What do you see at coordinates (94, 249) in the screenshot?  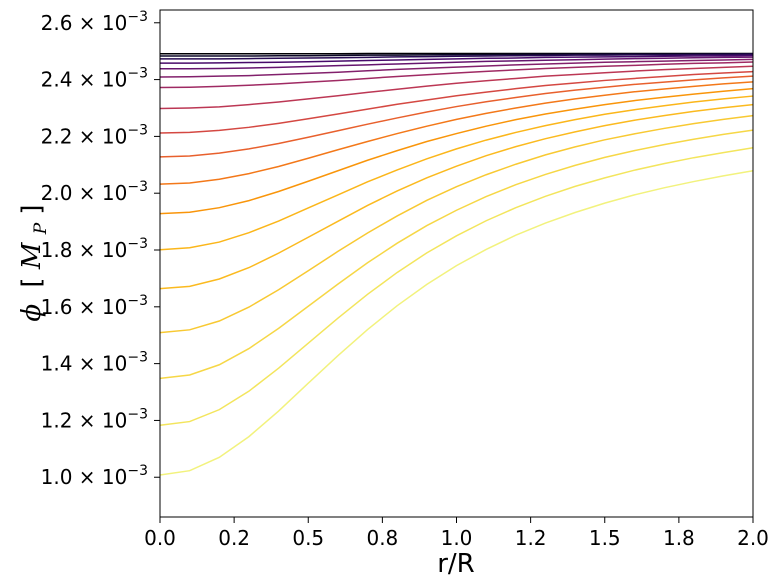 I see `y-tick-label: 1.8 × 10⁻³` at bounding box center [94, 249].